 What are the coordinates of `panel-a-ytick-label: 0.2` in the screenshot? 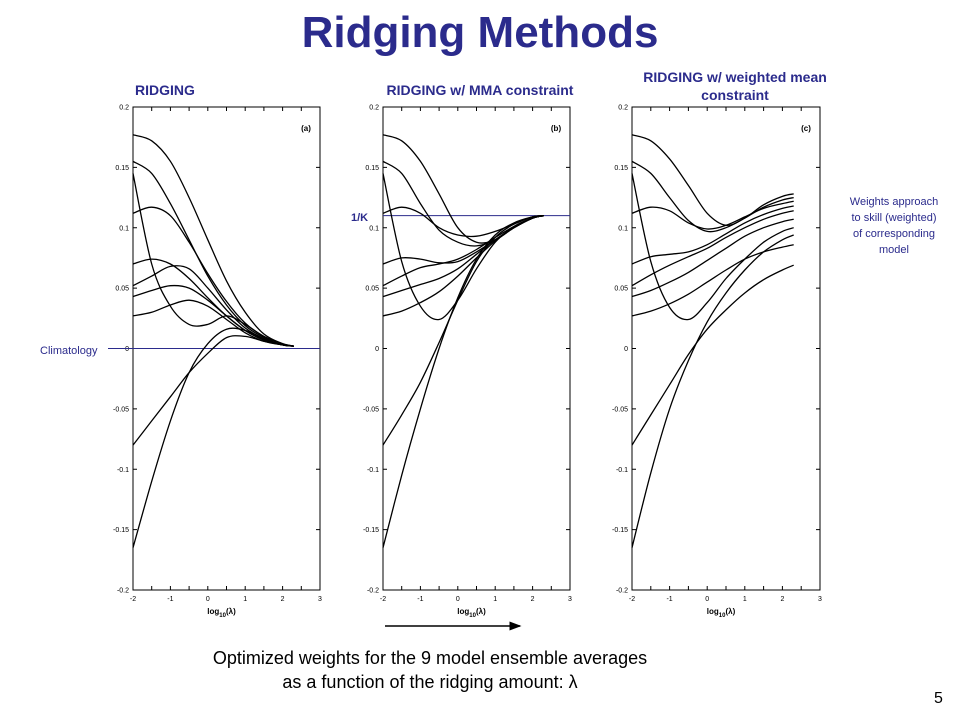 It's located at (124, 108).